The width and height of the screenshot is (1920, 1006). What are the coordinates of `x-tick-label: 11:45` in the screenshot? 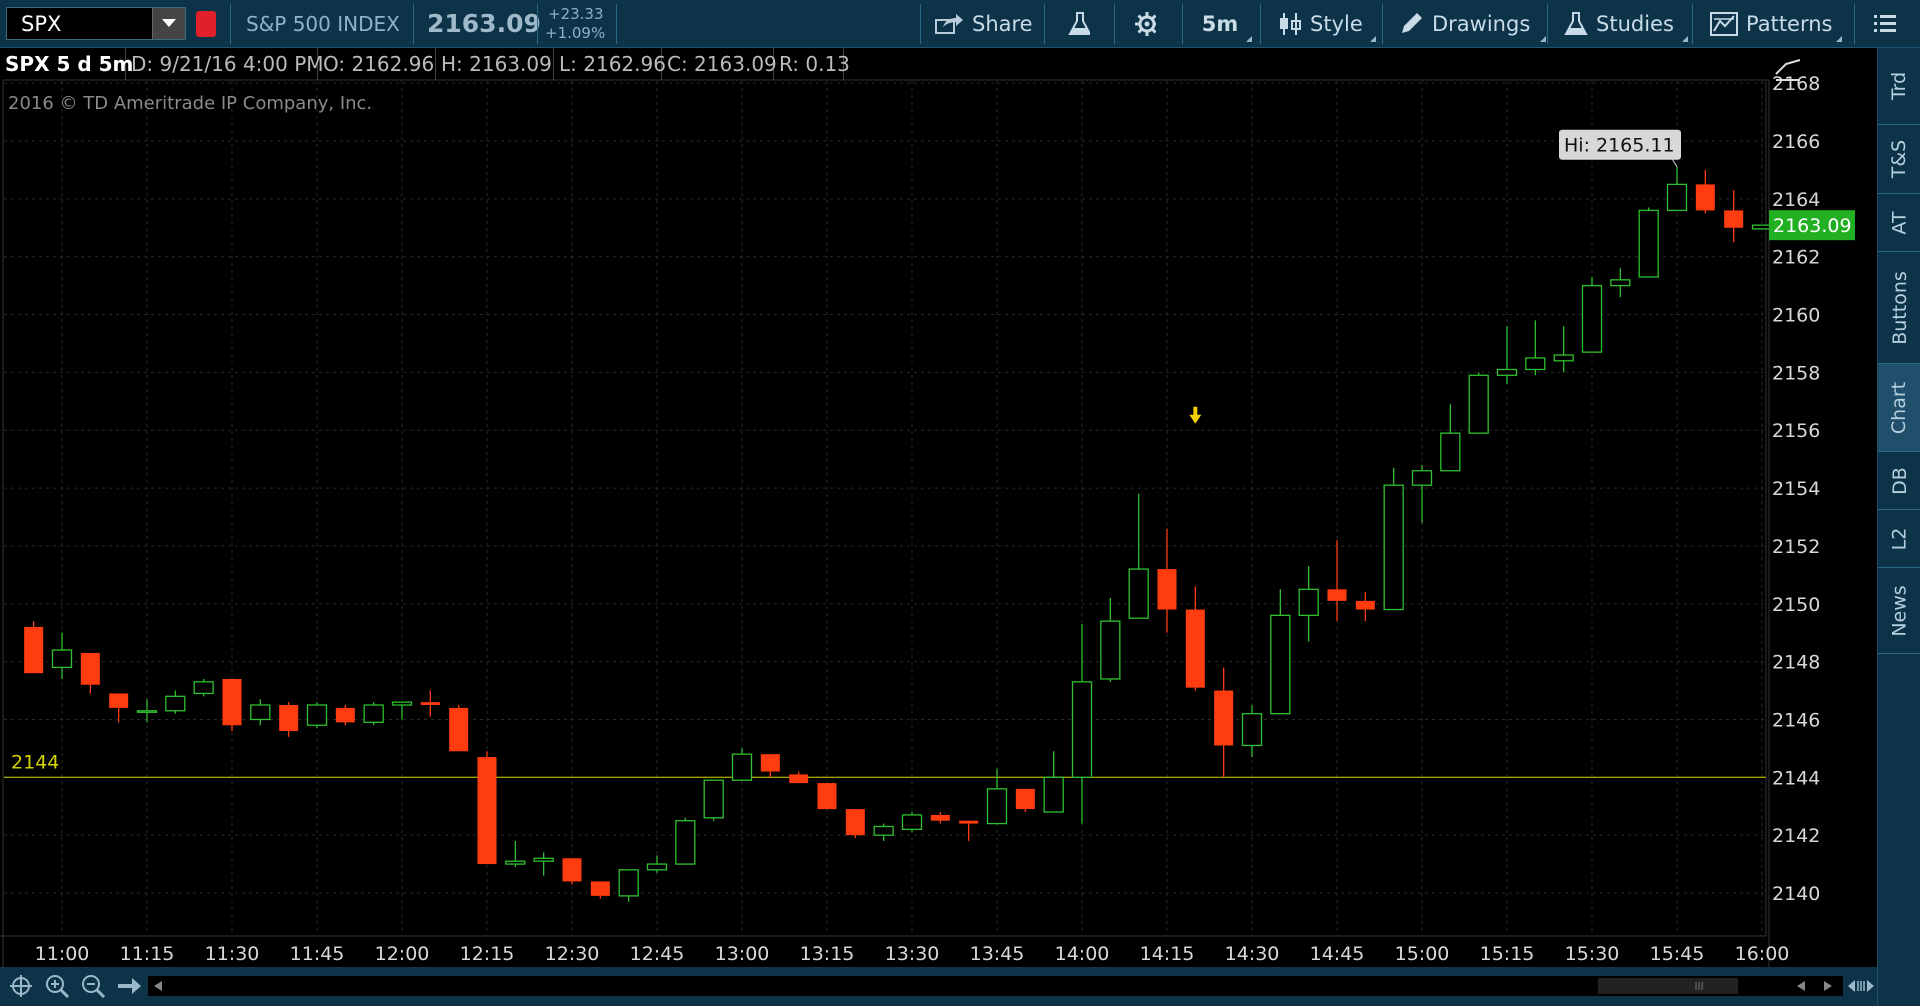 It's located at (317, 954).